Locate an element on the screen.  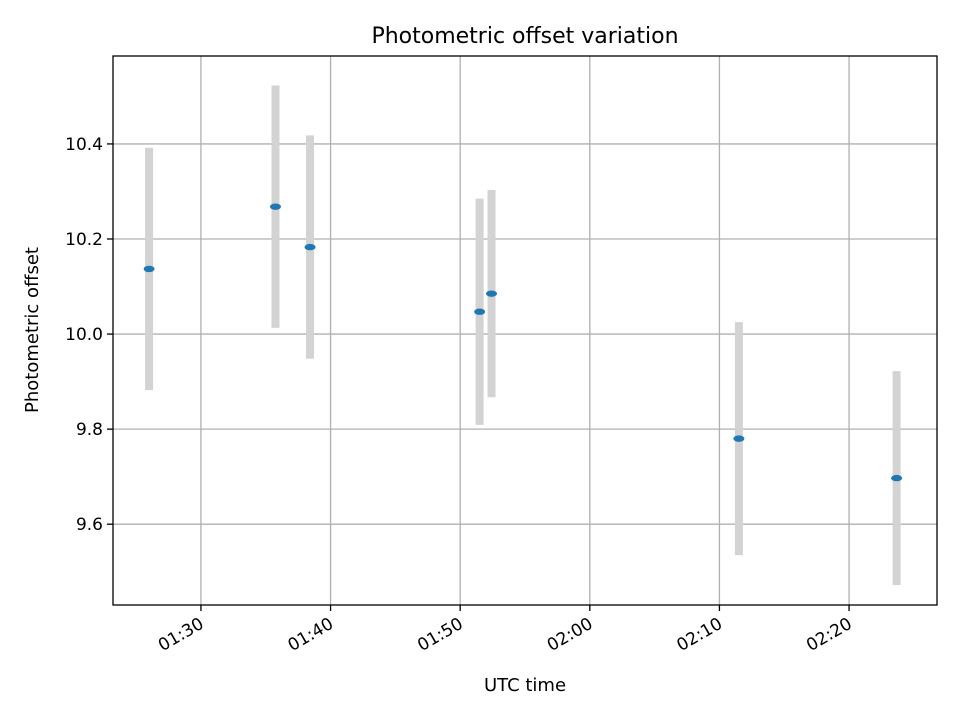
y-axis-ticks: 9.6 9.8 10.0 10.2 10.4 is located at coordinates (89, 335).